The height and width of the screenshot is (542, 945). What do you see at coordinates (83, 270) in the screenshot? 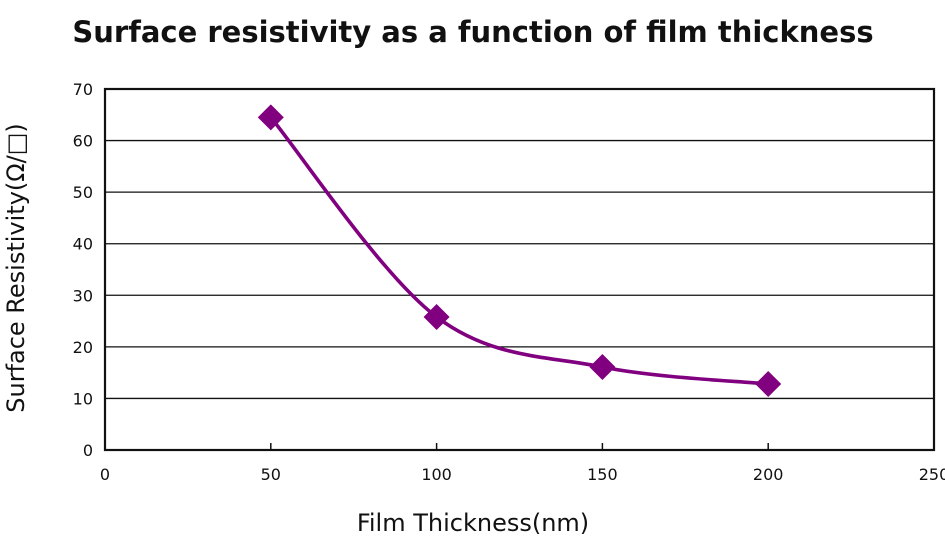
I see `y-axis-ticks: 0 10 20 30 40 50 60 70` at bounding box center [83, 270].